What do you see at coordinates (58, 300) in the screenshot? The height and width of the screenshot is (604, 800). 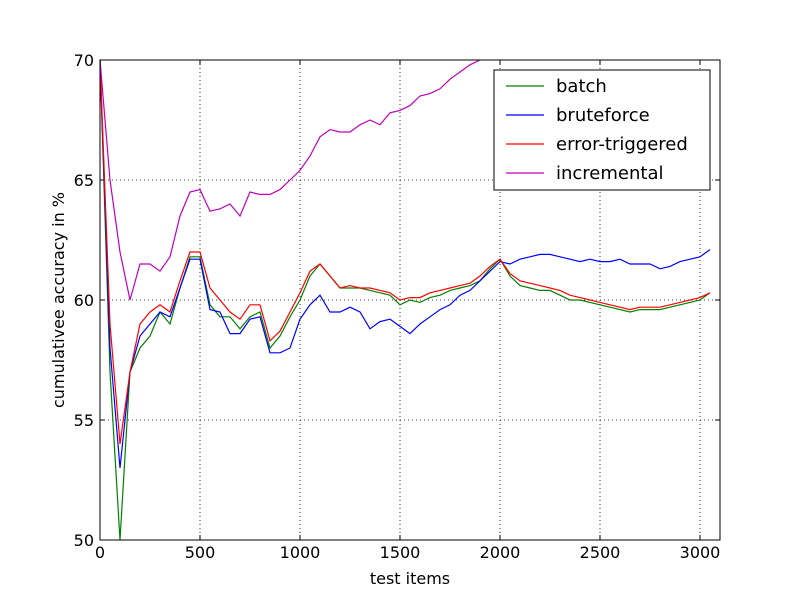 I see `y-axis-label: cumulativee accuracy in %` at bounding box center [58, 300].